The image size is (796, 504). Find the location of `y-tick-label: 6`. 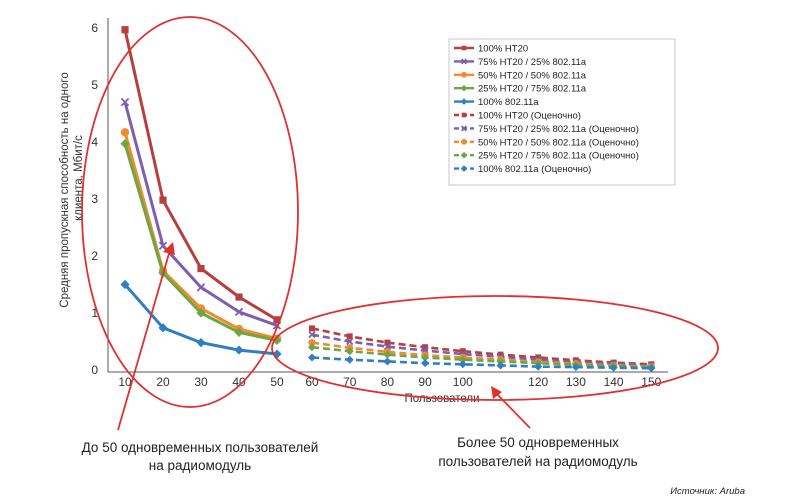

y-tick-label: 6 is located at coordinates (94, 28).